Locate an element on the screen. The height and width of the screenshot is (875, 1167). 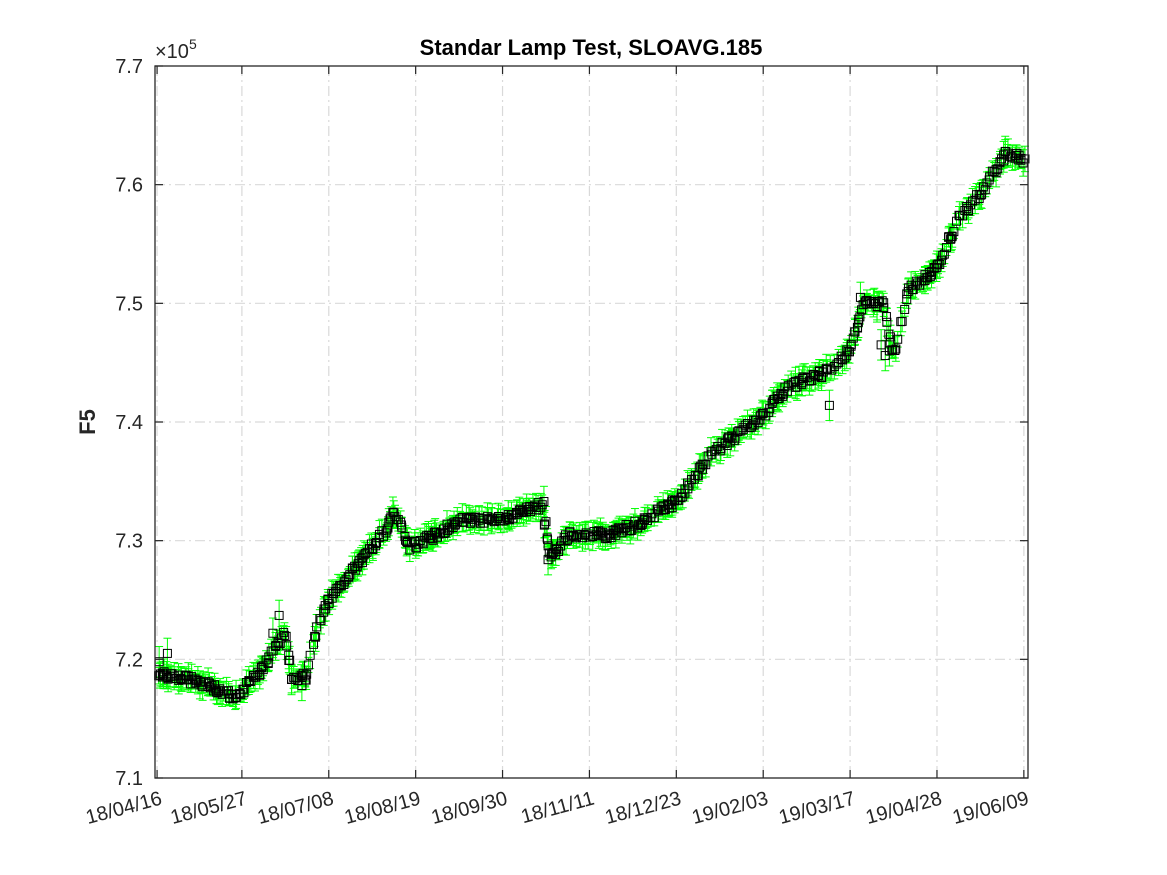
y-tick-label: 7.1 is located at coordinates (129, 779).